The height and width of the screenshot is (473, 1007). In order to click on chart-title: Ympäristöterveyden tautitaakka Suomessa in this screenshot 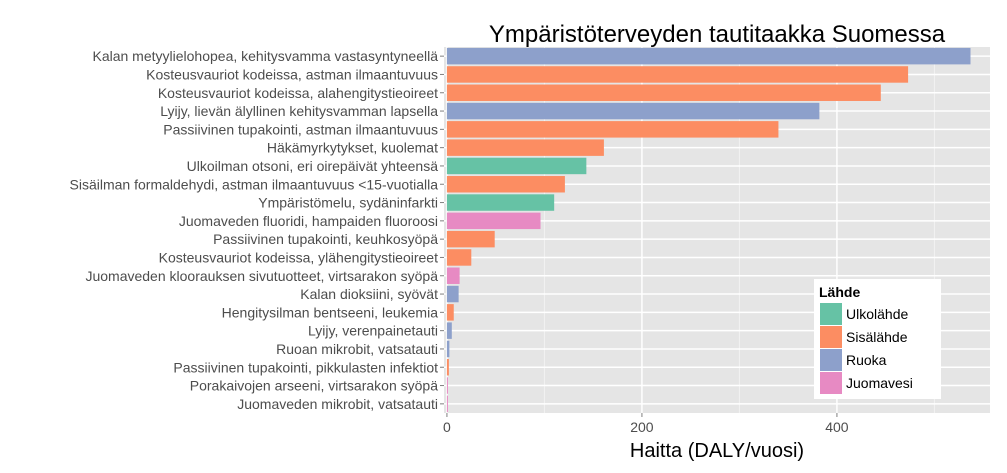, I will do `click(717, 34)`.